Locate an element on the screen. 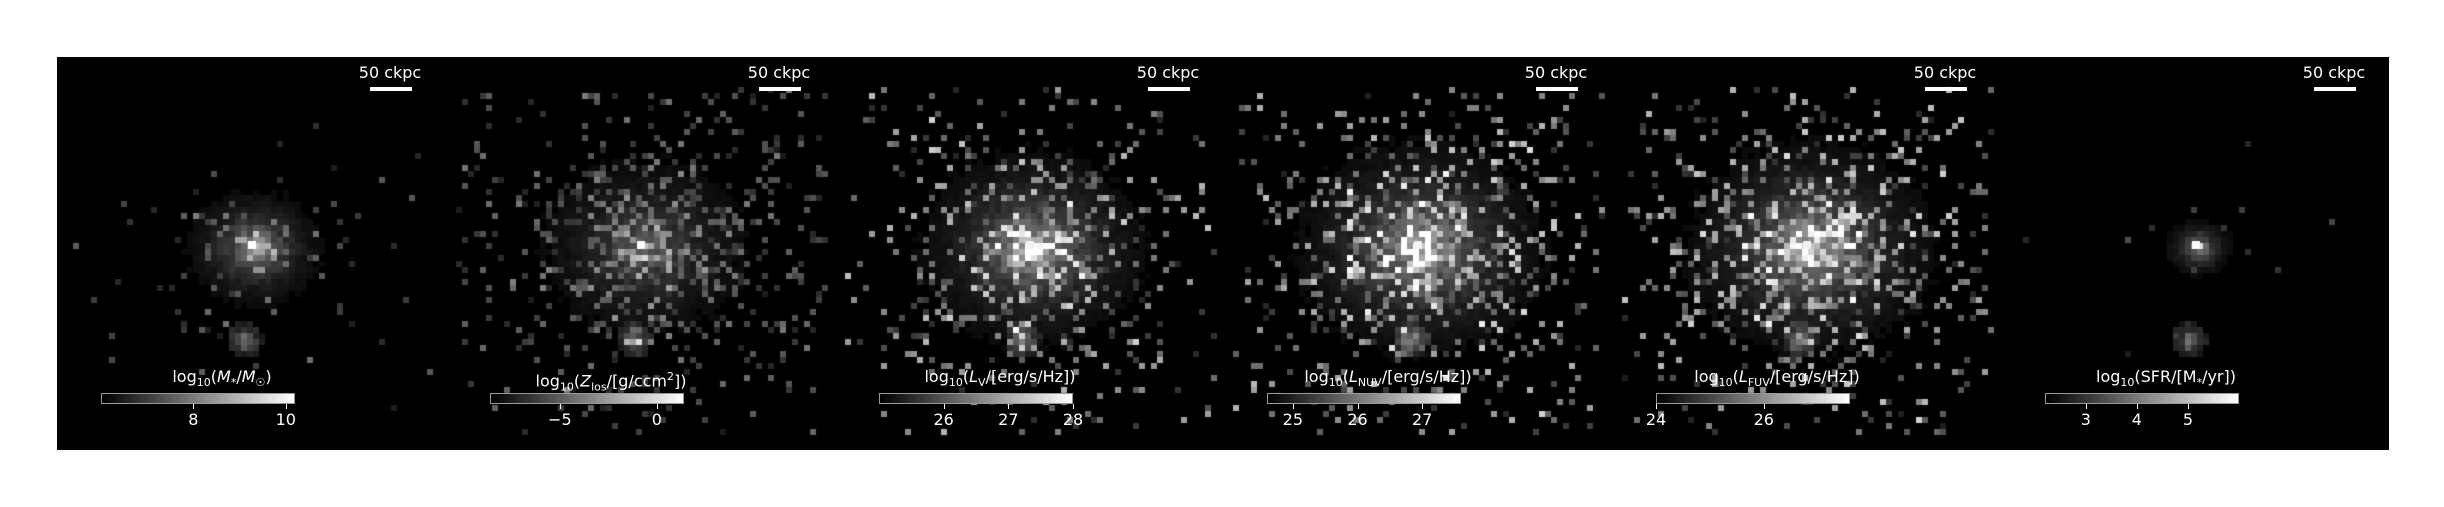 The image size is (2444, 507). colorbar-tick-label: −5 is located at coordinates (560, 419).